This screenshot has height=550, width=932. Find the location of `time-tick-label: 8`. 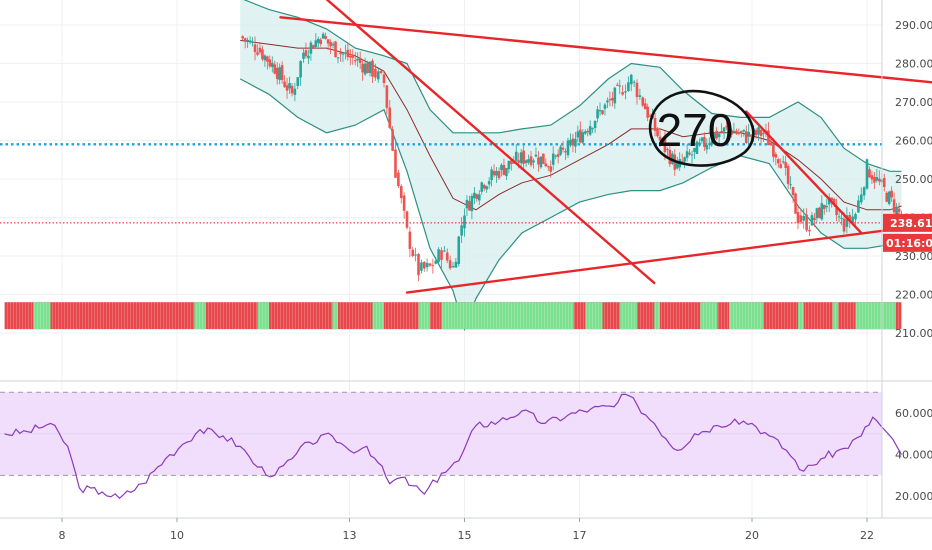

time-tick-label: 8 is located at coordinates (62, 535).